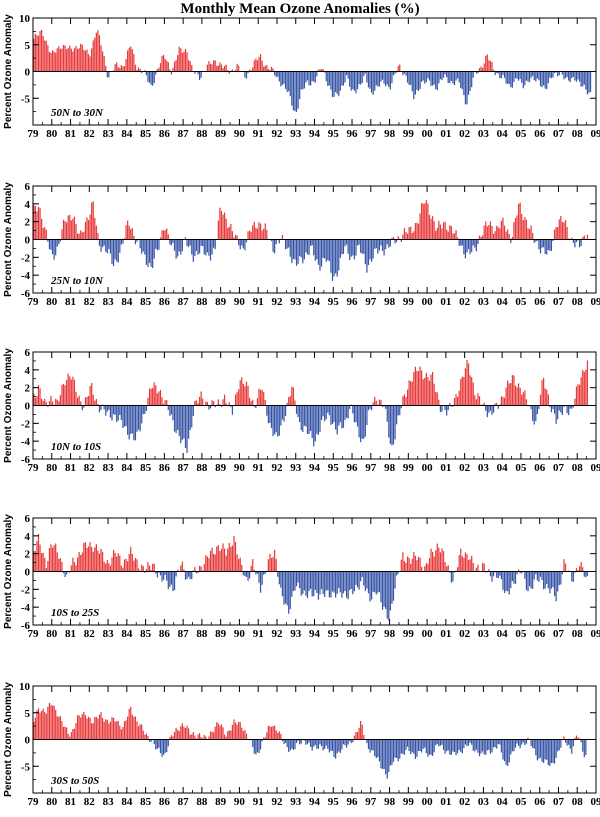 This screenshot has height=817, width=600. I want to click on x-tick-label: 79, so click(34, 302).